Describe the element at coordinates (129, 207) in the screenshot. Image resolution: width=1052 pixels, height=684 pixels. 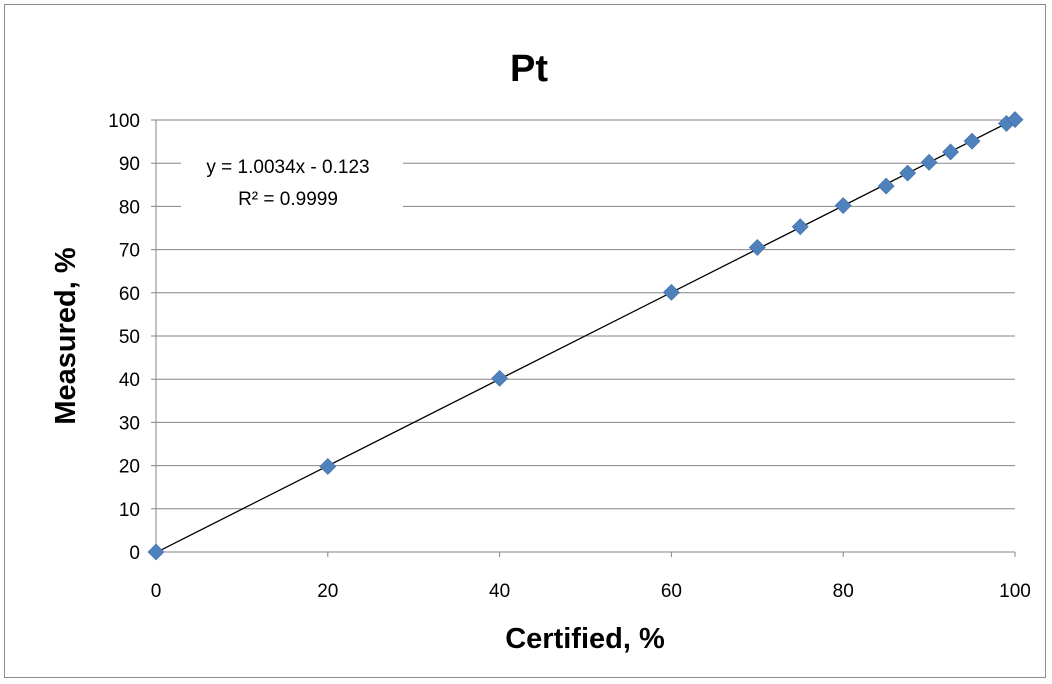
I see `y-tick-label: 80` at that location.